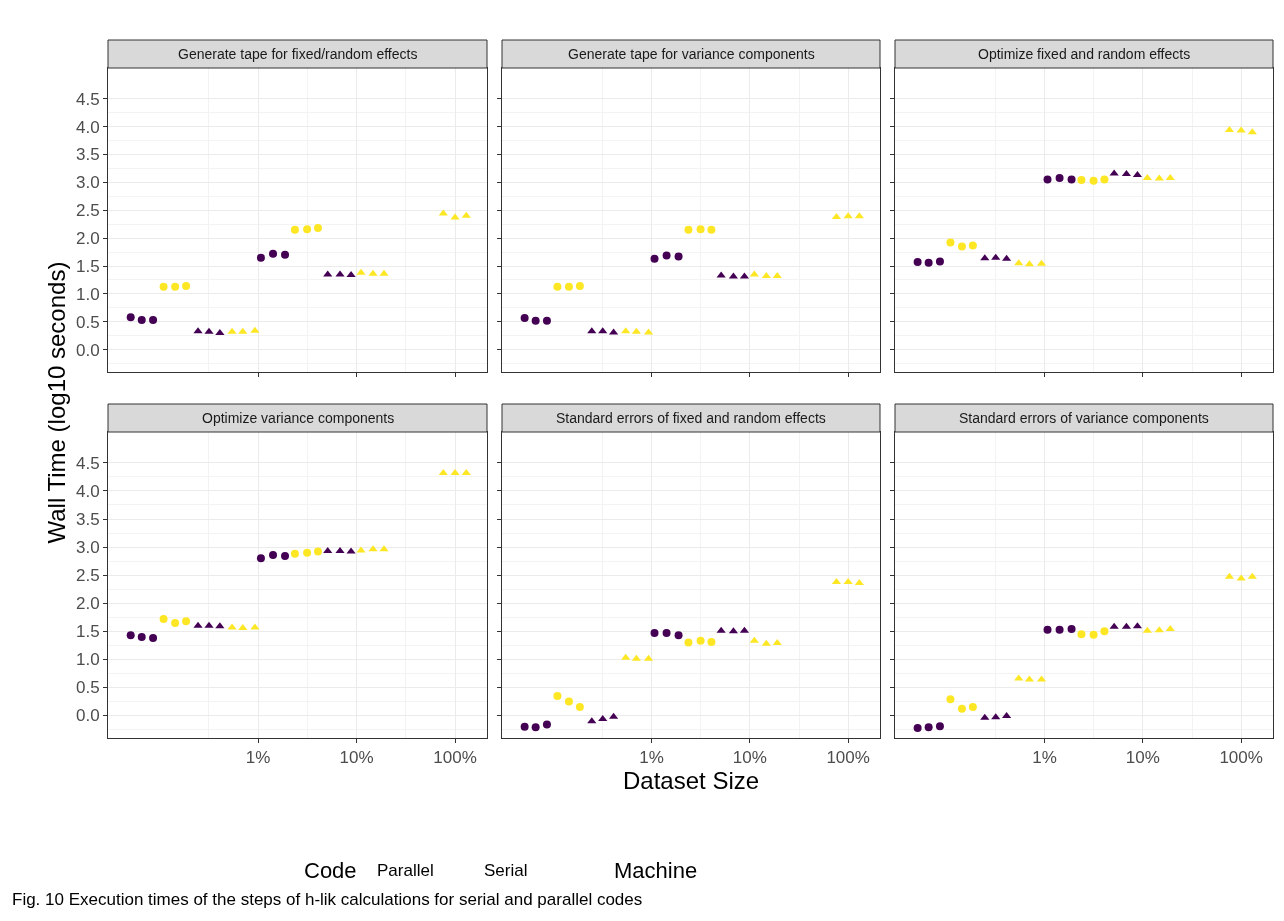 This screenshot has height=921, width=1284. What do you see at coordinates (327, 899) in the screenshot?
I see `caption: Fig. 10 Execution times of the steps of h-lik calculations for serial and parallel codes` at bounding box center [327, 899].